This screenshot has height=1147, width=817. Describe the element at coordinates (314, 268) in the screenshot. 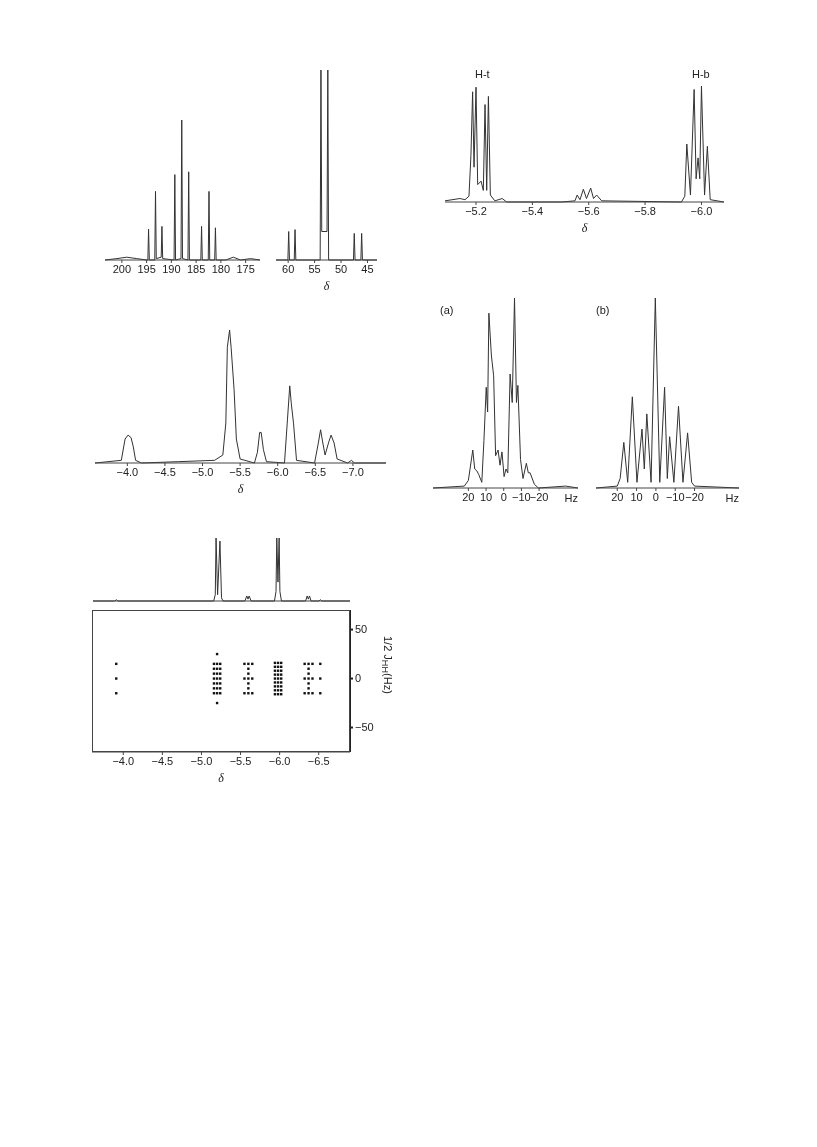

I see `x-tick-label: 55` at that location.